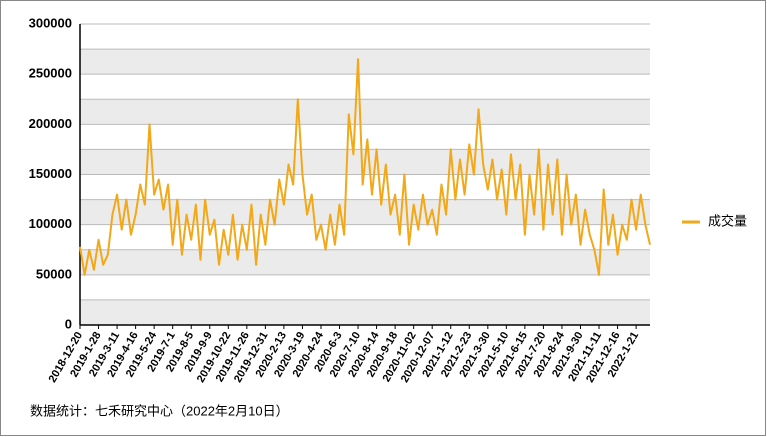 This screenshot has width=767, height=437. I want to click on legend-label: 成交量, so click(727, 220).